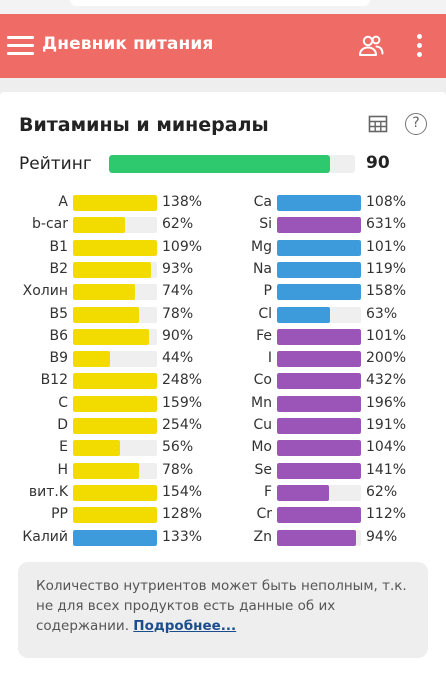 Image resolution: width=446 pixels, height=680 pixels. Describe the element at coordinates (386, 447) in the screenshot. I see `nutrient-percent: 104%` at that location.